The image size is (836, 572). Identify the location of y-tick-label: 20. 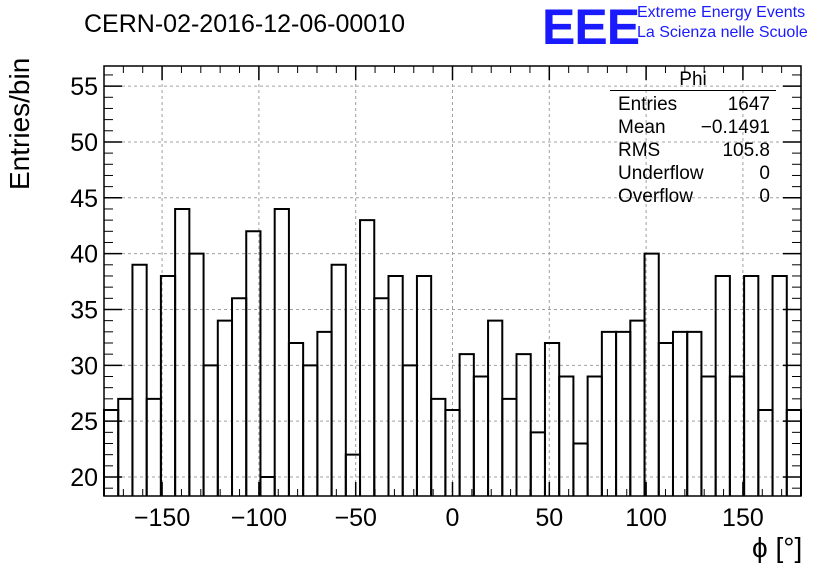
(84, 478).